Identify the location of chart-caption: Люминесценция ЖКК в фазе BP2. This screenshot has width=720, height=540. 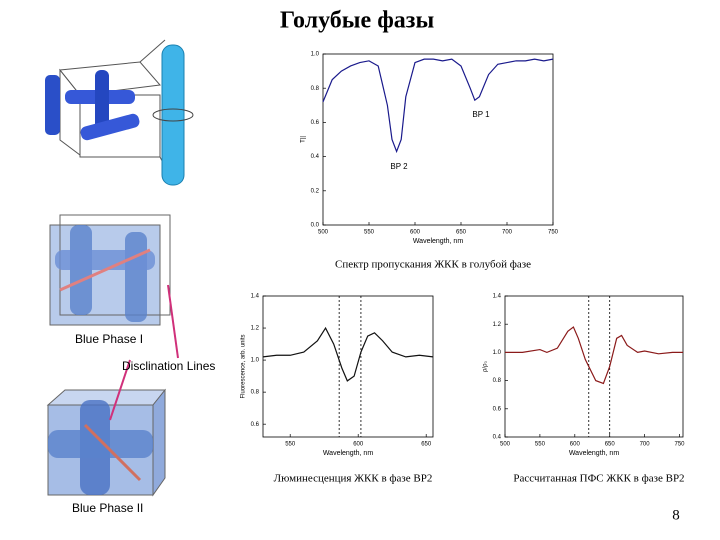
(353, 479).